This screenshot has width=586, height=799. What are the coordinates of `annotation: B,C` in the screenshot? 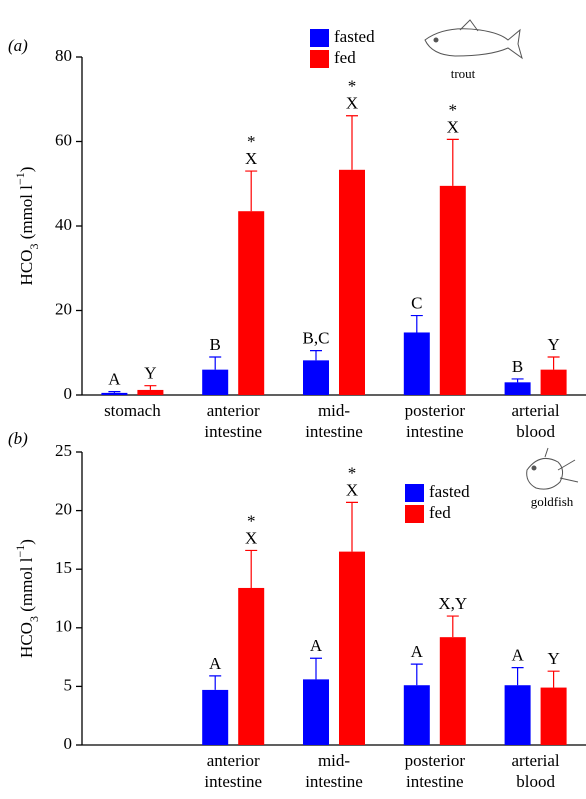 It's located at (316, 338).